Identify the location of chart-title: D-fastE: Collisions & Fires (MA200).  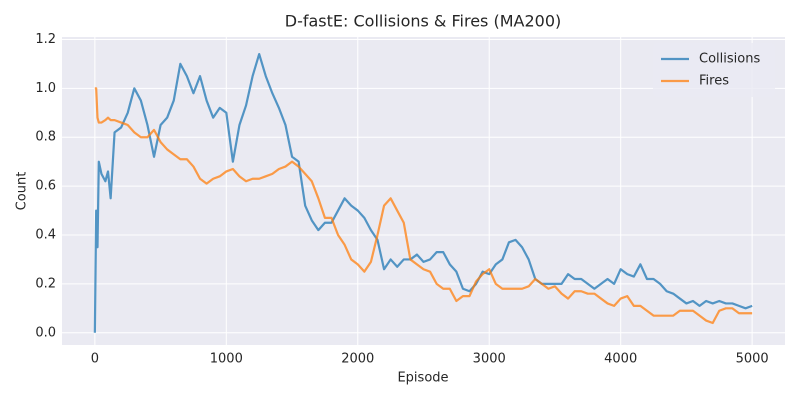
(423, 21).